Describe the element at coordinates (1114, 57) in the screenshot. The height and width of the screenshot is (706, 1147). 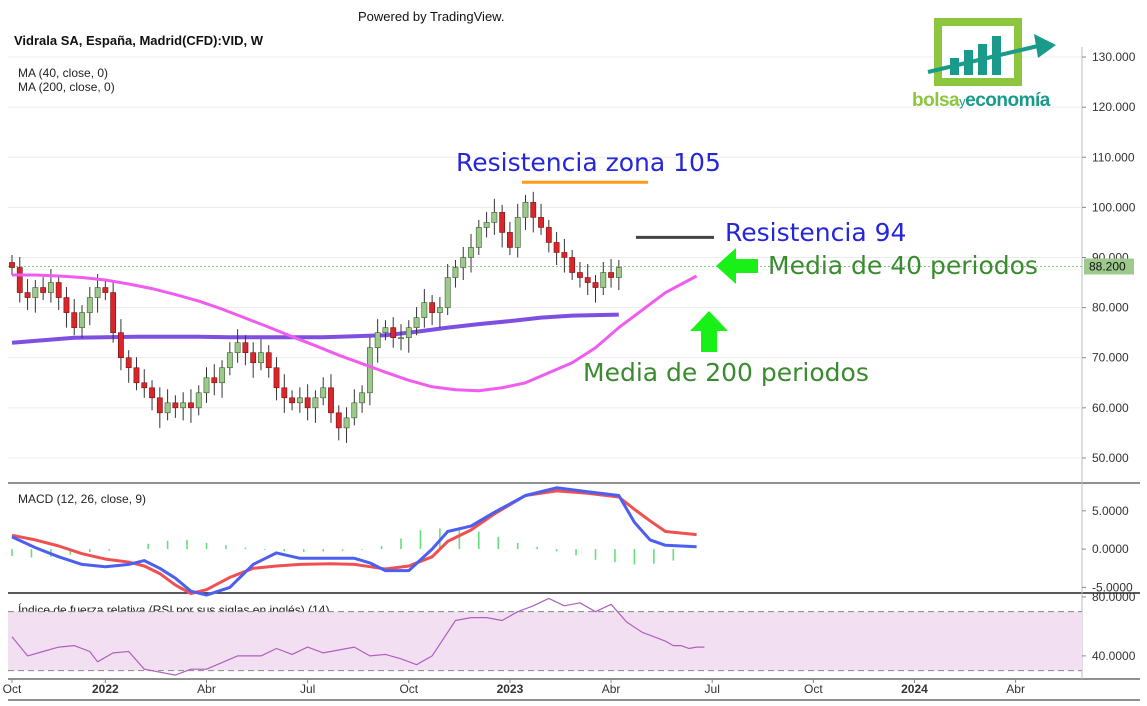
I see `y-tick-label: 130.000` at that location.